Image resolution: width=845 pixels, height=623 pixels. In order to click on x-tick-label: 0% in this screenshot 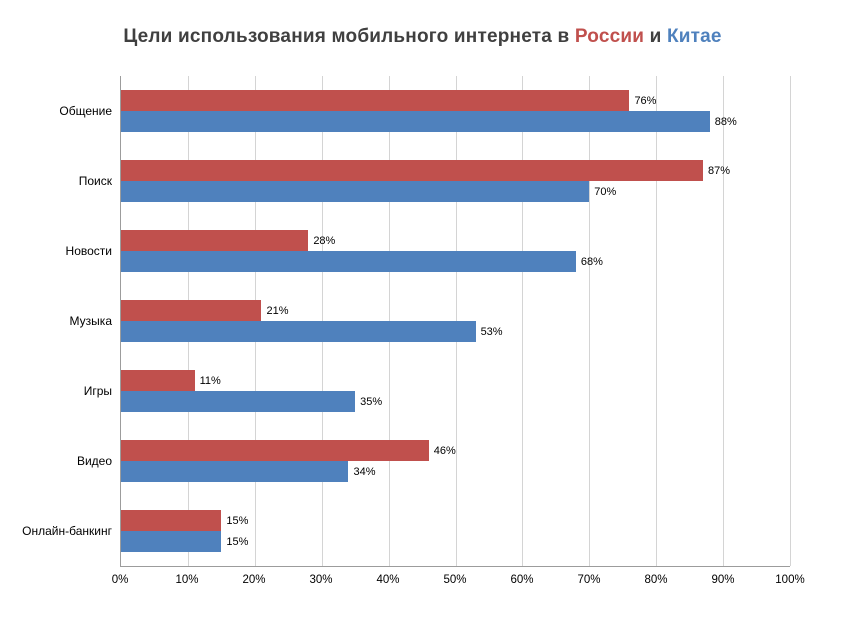, I will do `click(120, 580)`.